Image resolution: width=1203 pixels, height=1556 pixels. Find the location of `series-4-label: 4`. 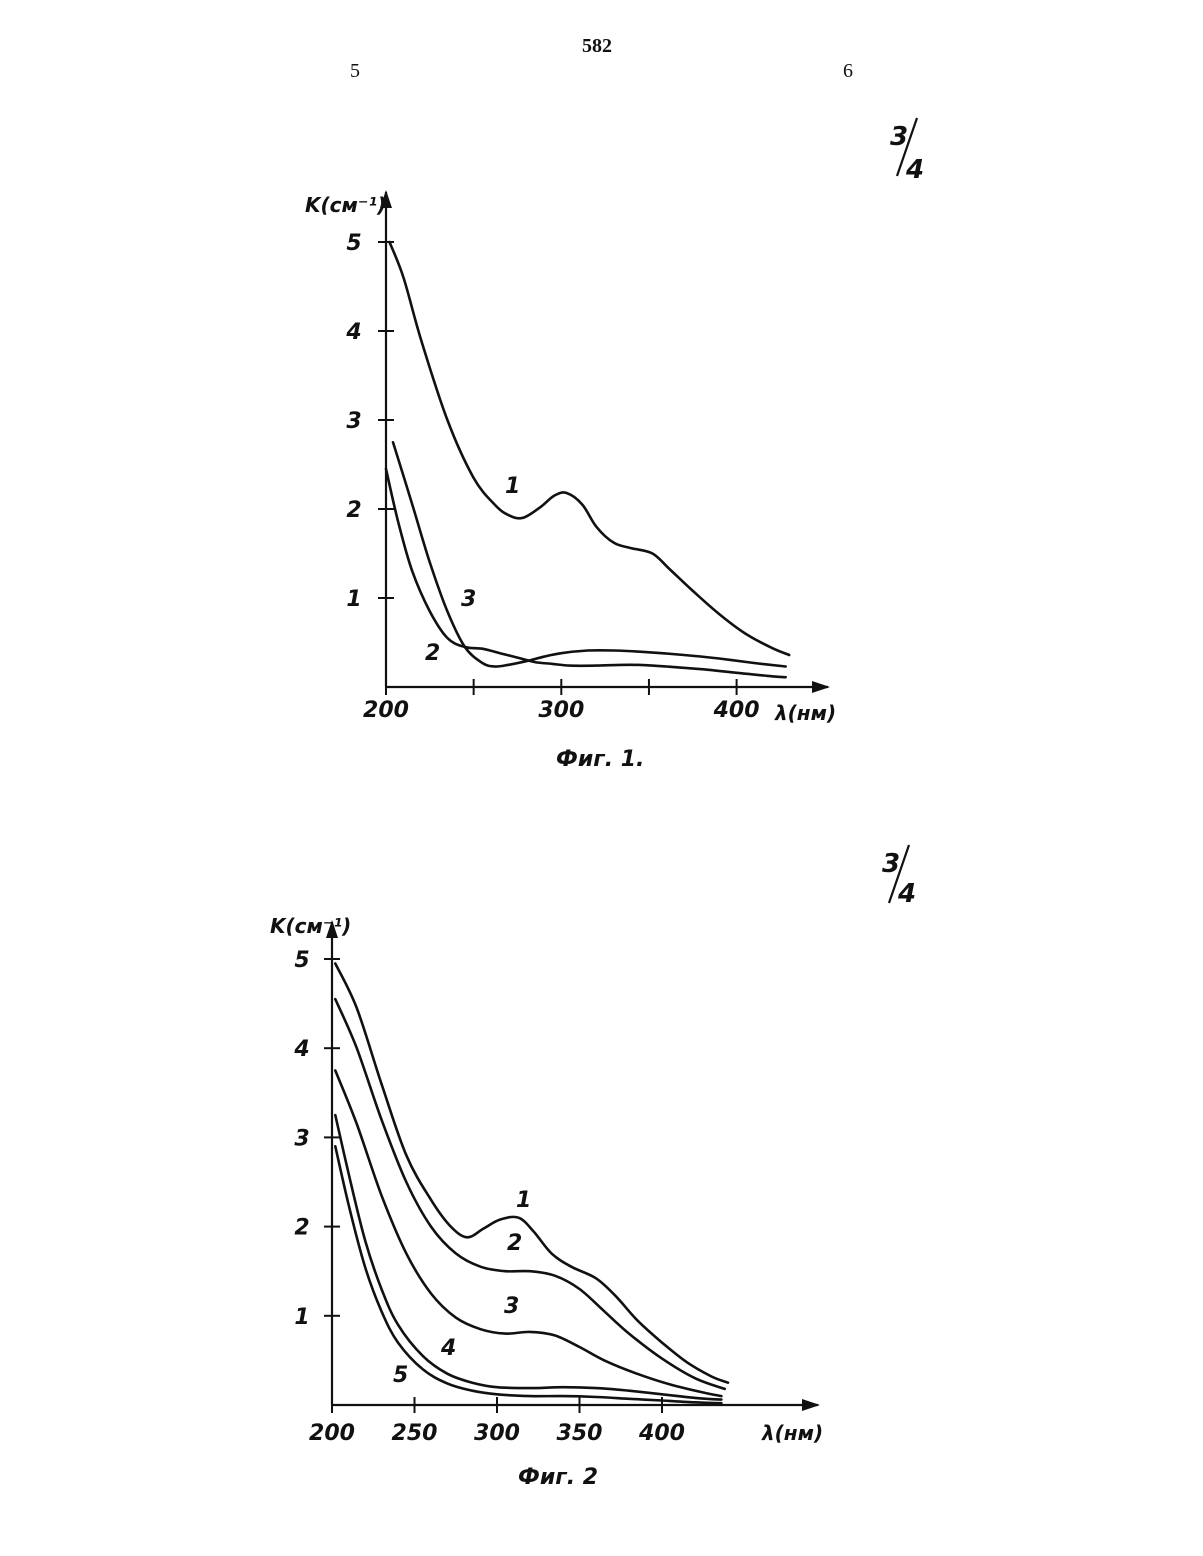

series-4-label: 4 is located at coordinates (448, 1348).